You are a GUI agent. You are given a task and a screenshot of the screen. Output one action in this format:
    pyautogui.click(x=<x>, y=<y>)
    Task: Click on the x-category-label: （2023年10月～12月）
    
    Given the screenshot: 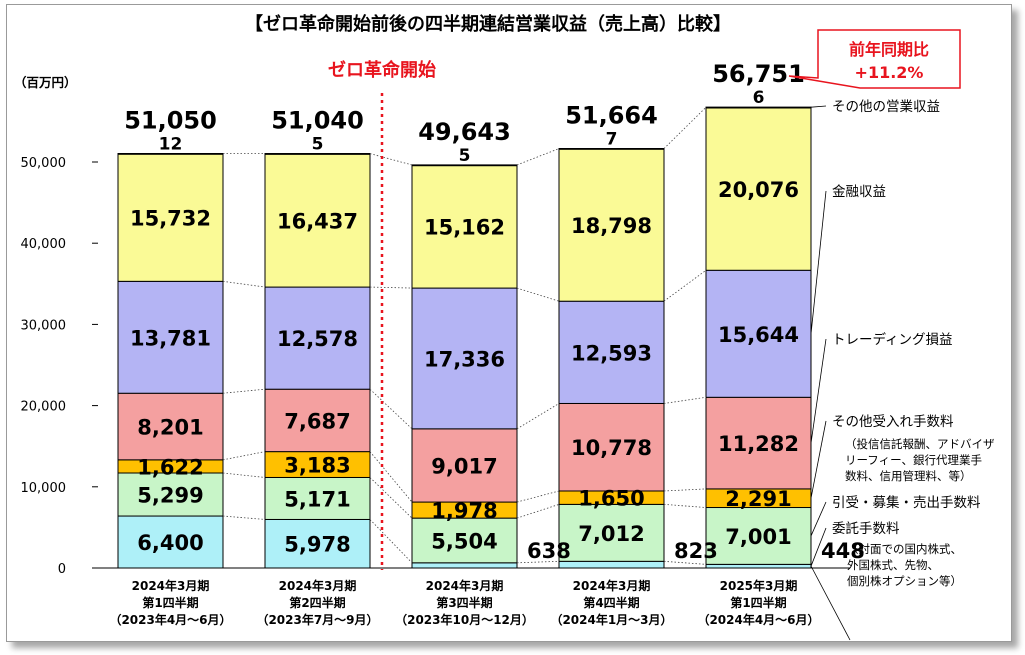 What is the action you would take?
    pyautogui.click(x=464, y=619)
    